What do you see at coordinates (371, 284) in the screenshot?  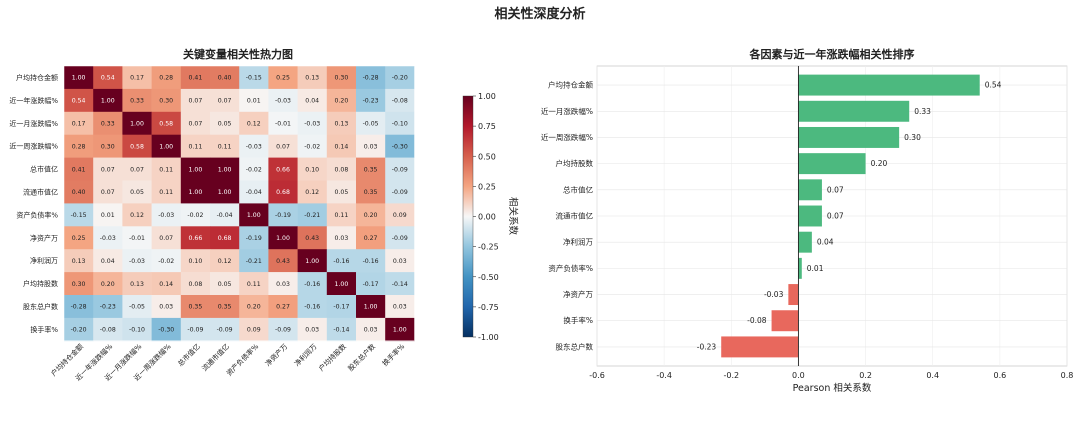 I see `heatmap-cell-value: -0.17` at bounding box center [371, 284].